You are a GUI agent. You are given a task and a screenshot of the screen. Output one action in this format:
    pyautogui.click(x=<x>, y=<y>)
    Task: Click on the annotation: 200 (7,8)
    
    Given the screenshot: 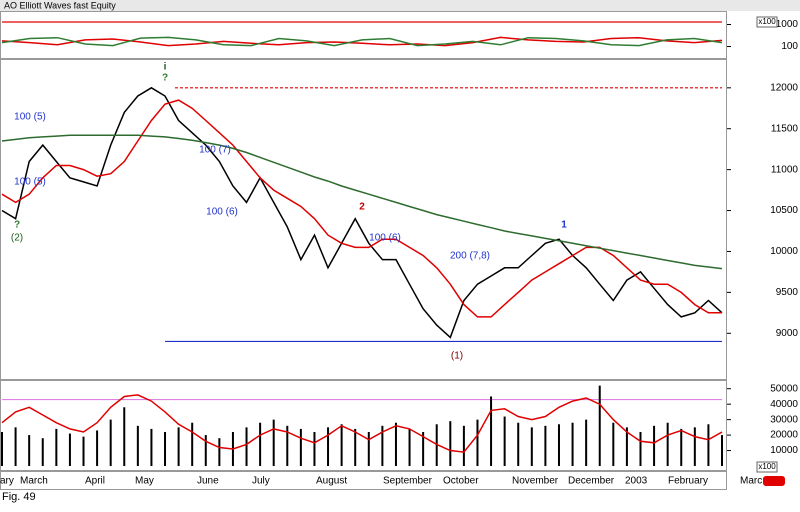 What is the action you would take?
    pyautogui.click(x=470, y=256)
    